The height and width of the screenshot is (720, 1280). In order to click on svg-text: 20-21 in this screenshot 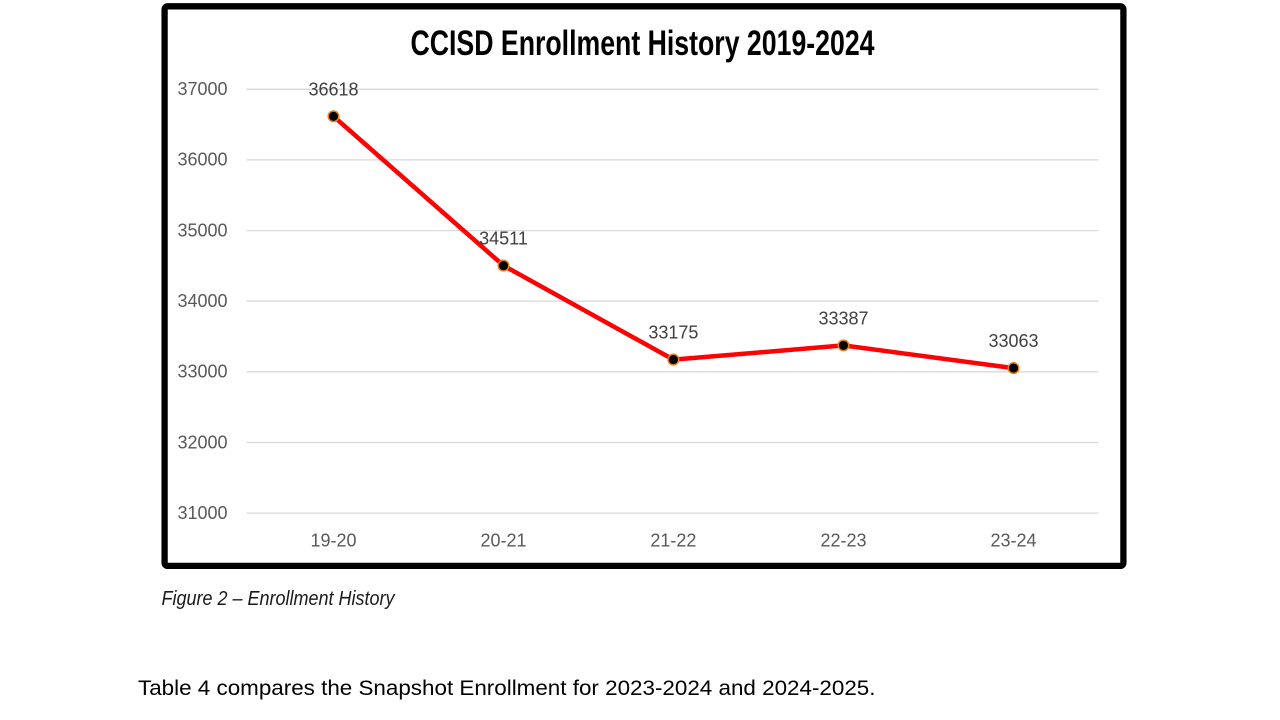, I will do `click(503, 541)`.